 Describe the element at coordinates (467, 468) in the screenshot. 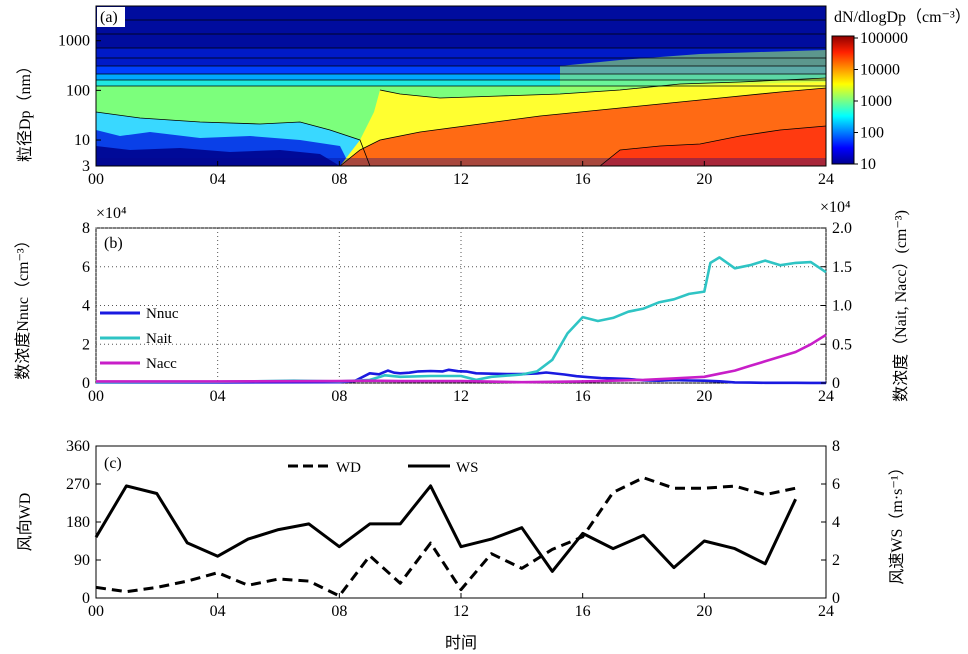

I see `legend-ws-label: WS` at that location.